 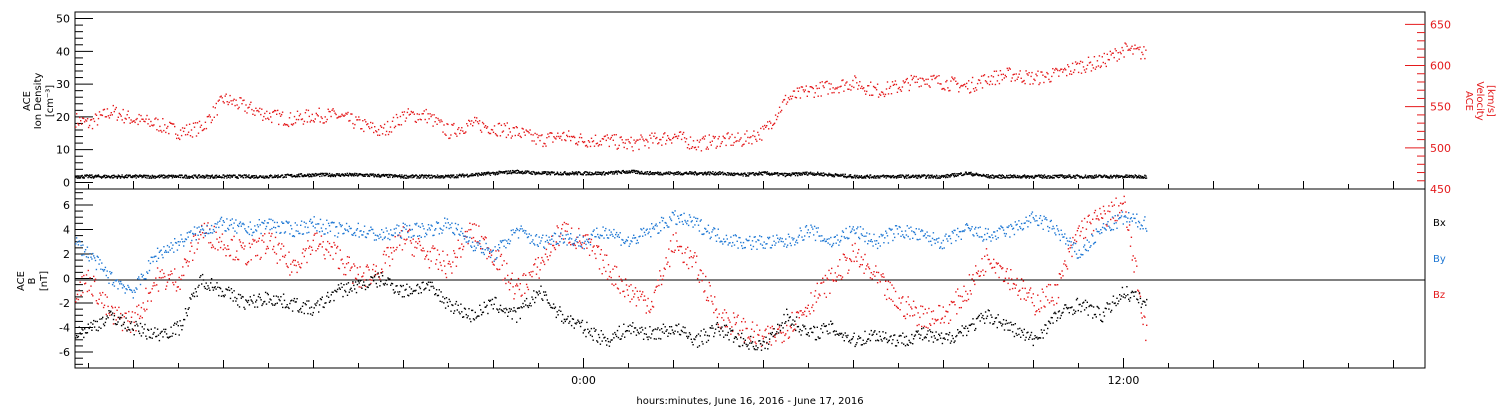 What do you see at coordinates (63, 51) in the screenshot?
I see `density-tick-label: 40` at bounding box center [63, 51].